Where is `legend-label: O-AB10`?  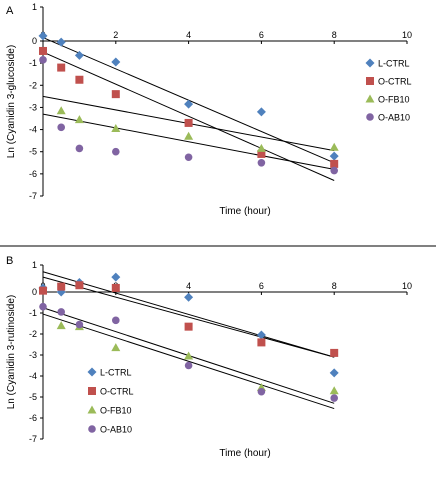
legend-label: O-AB10 is located at coordinates (394, 118).